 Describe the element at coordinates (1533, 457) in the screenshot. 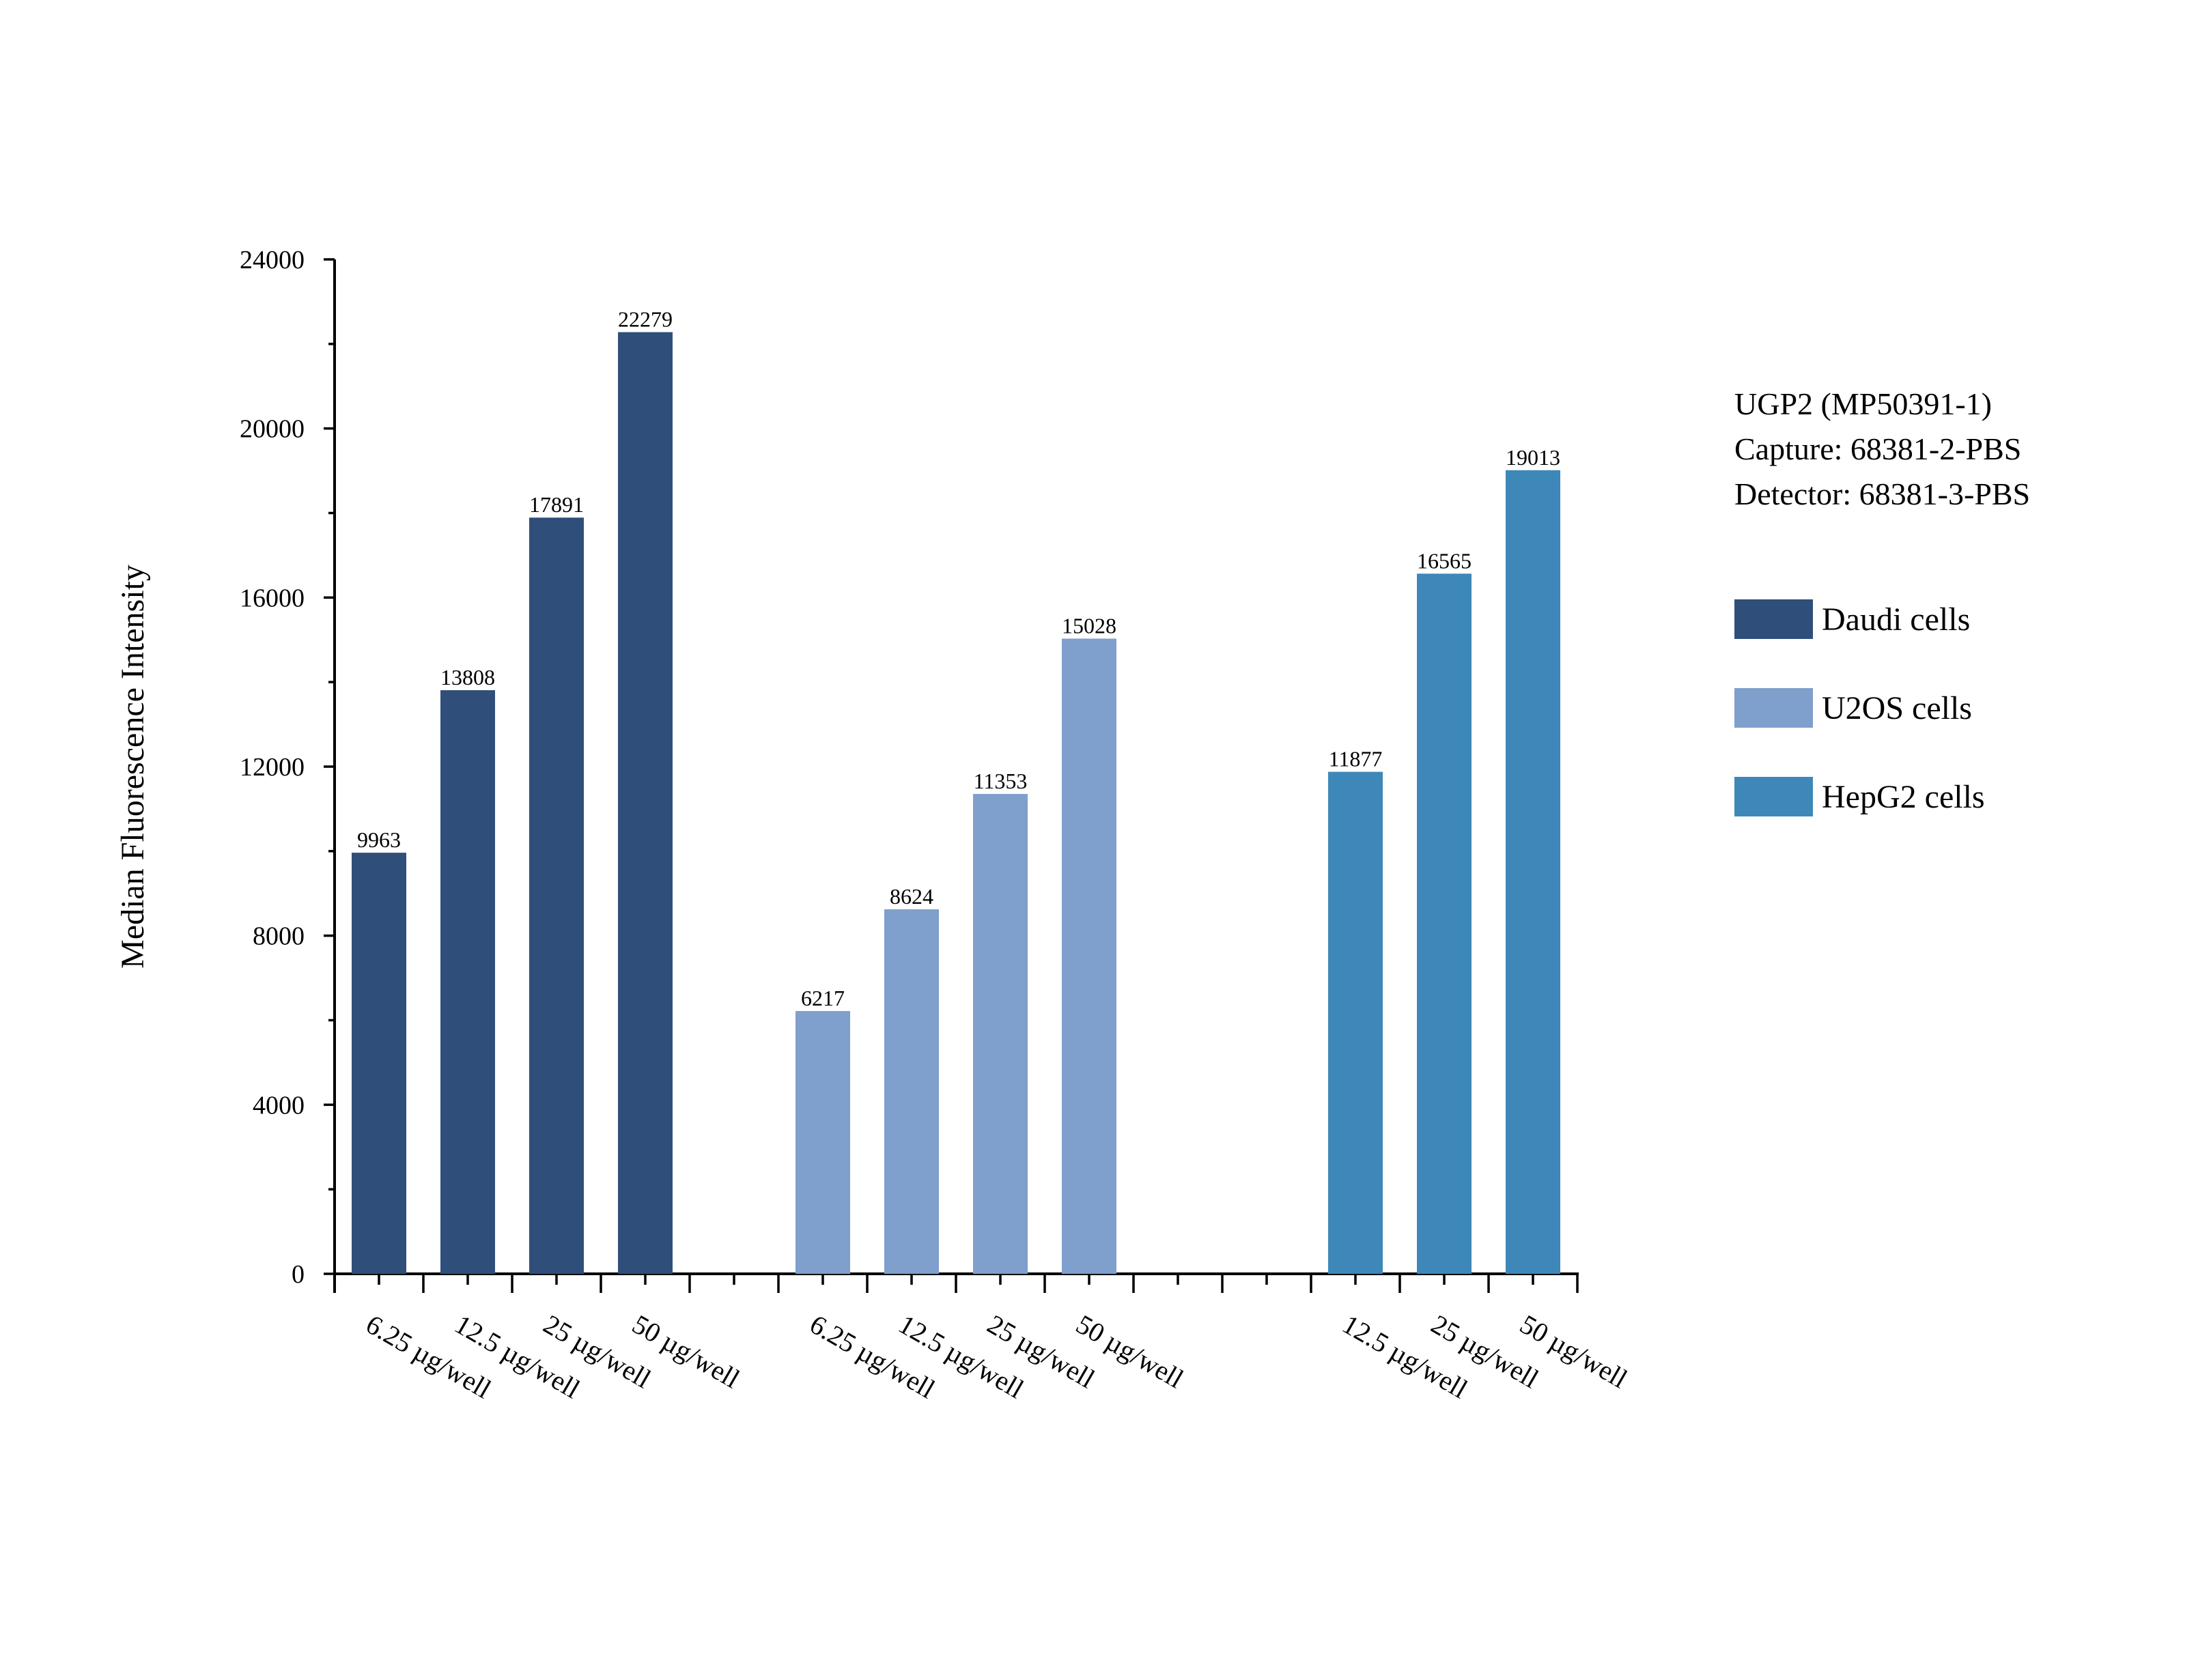

I see `bar-value-label: 19013` at that location.